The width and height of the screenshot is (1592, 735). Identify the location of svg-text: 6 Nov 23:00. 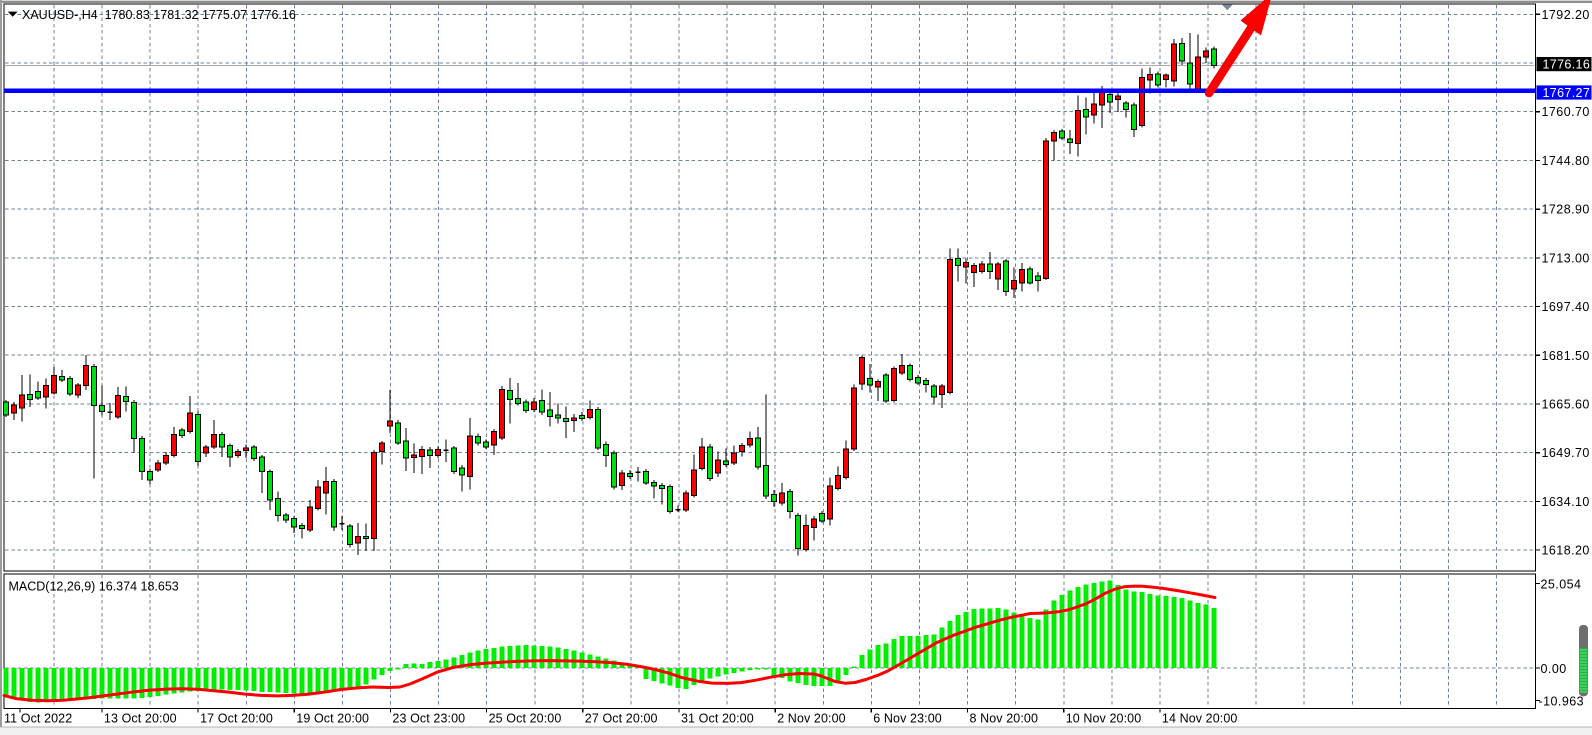
(907, 719).